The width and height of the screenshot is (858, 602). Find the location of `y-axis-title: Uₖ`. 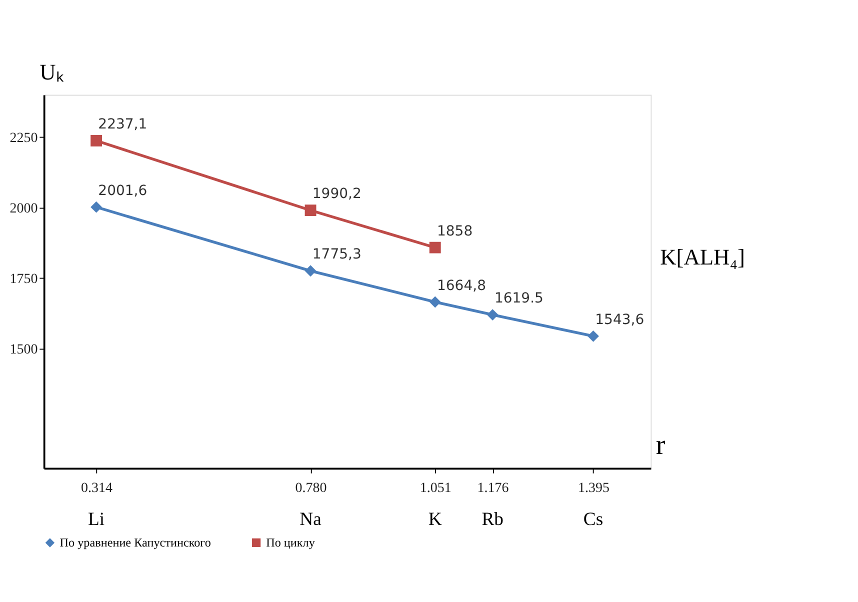

y-axis-title: Uₖ is located at coordinates (52, 71).